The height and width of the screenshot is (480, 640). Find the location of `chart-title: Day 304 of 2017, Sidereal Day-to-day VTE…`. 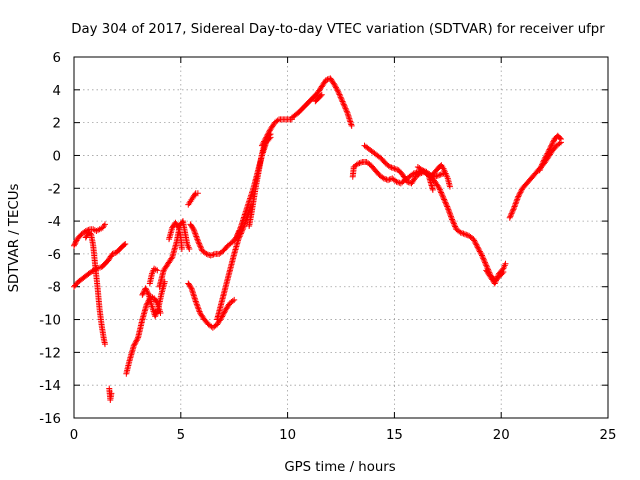

chart-title: Day 304 of 2017, Sidereal Day-to-day VTE… is located at coordinates (338, 29).